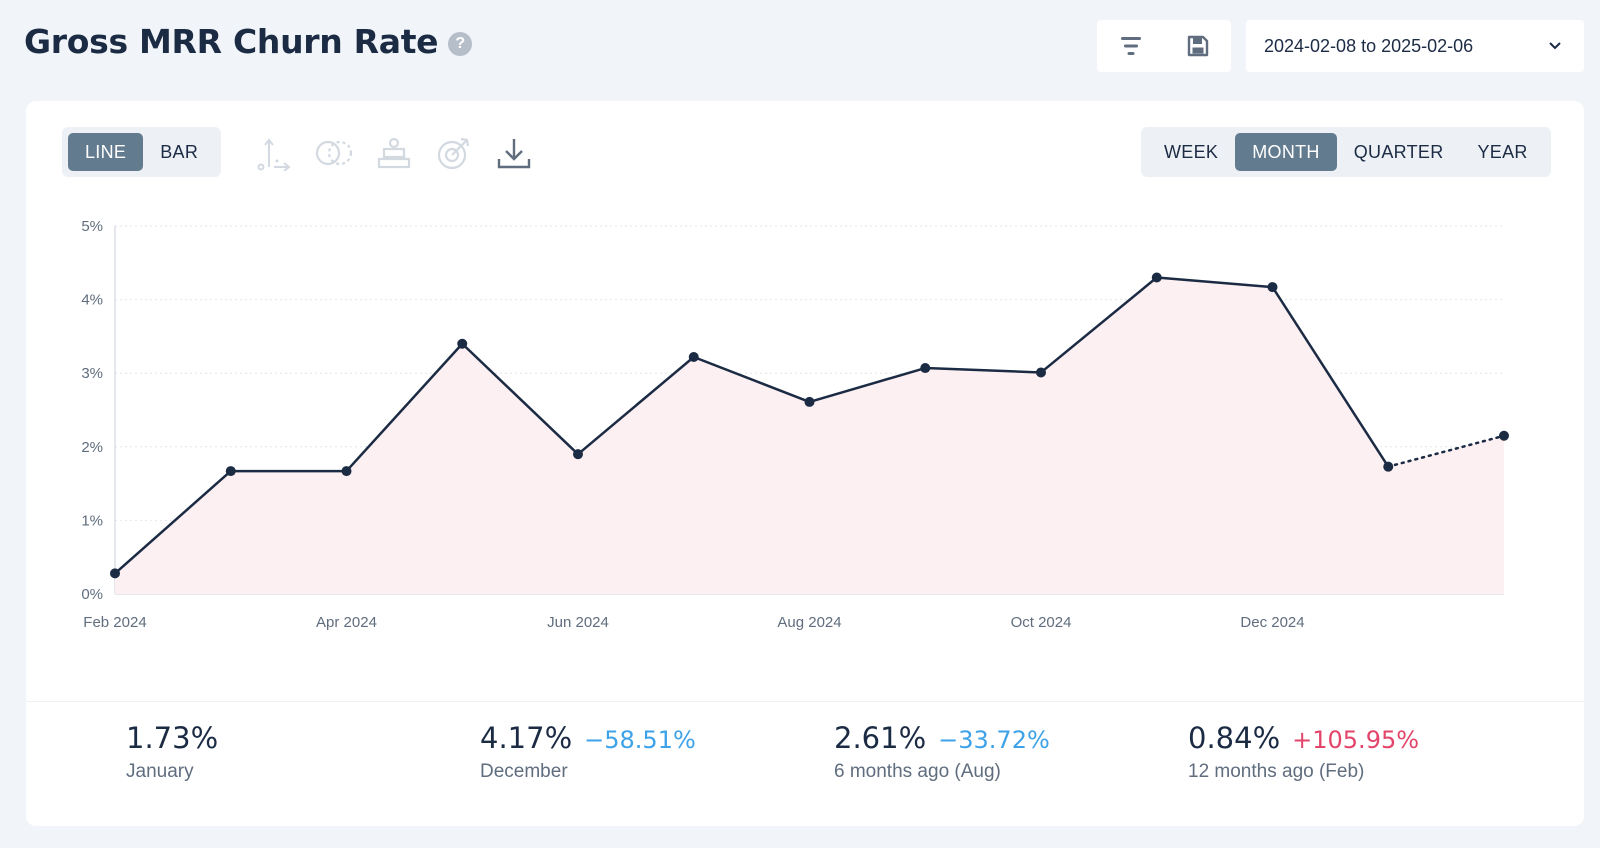 The height and width of the screenshot is (848, 1600). What do you see at coordinates (172, 738) in the screenshot?
I see `stat-value: 1.73%` at bounding box center [172, 738].